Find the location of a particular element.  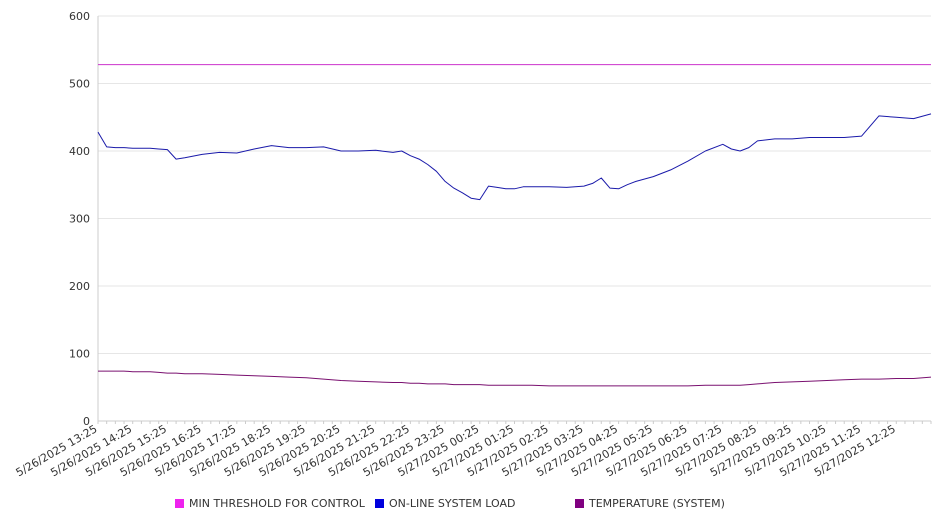

y-axis-ticks: 0 100 200 300 400 500 600 is located at coordinates (79, 219).